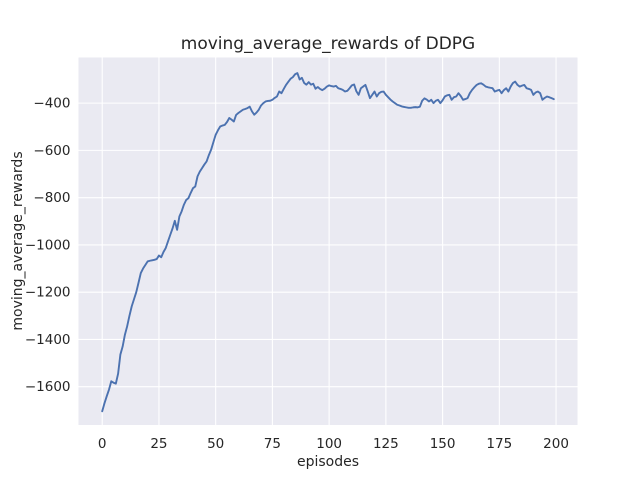 The height and width of the screenshot is (480, 640). Describe the element at coordinates (328, 462) in the screenshot. I see `x-axis-label: episodes` at that location.